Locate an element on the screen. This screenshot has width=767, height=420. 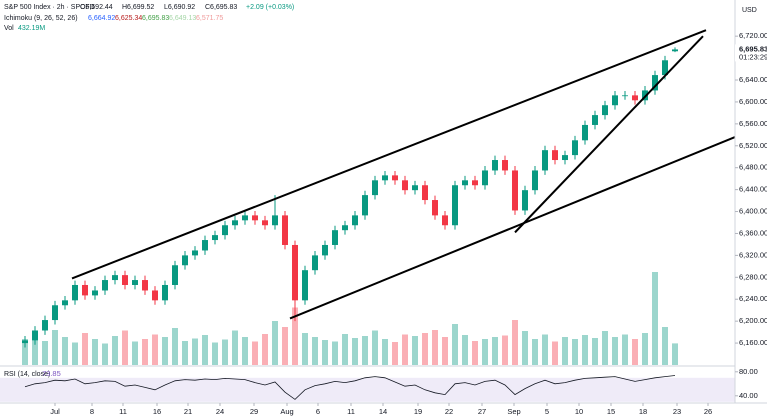
y-tick-label: 6,200.00 is located at coordinates (753, 320).